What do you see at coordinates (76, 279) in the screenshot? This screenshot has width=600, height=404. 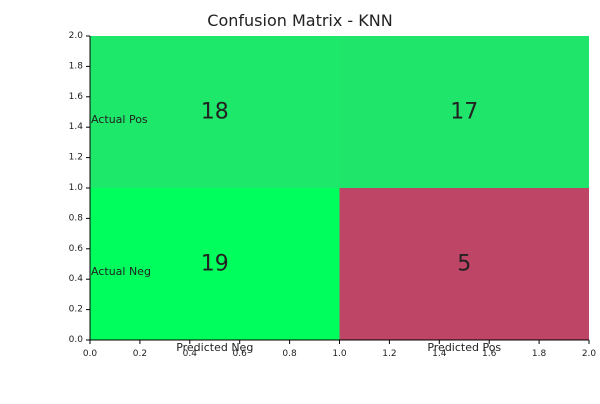 I see `y-tick-label: 0.4` at bounding box center [76, 279].